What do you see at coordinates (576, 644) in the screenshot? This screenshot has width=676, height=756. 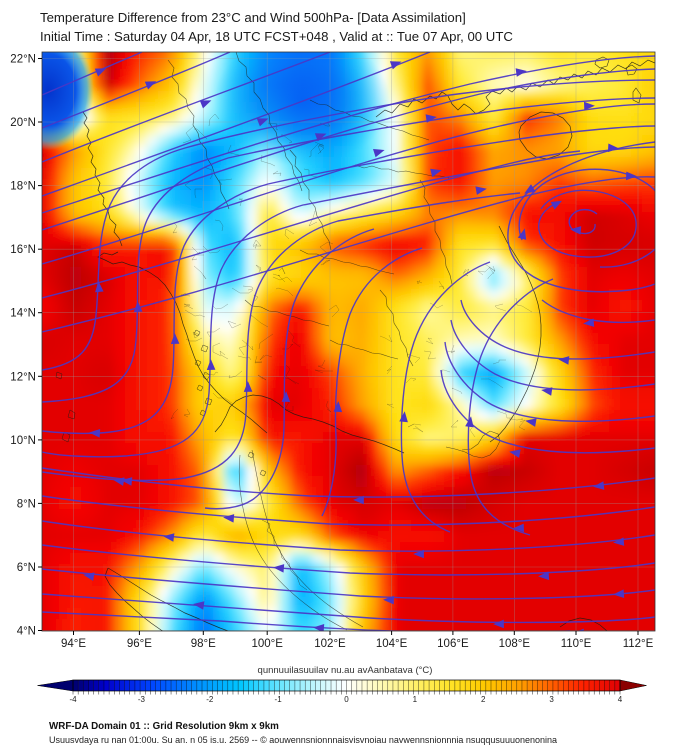 I see `svg-text: 110°E` at bounding box center [576, 644].